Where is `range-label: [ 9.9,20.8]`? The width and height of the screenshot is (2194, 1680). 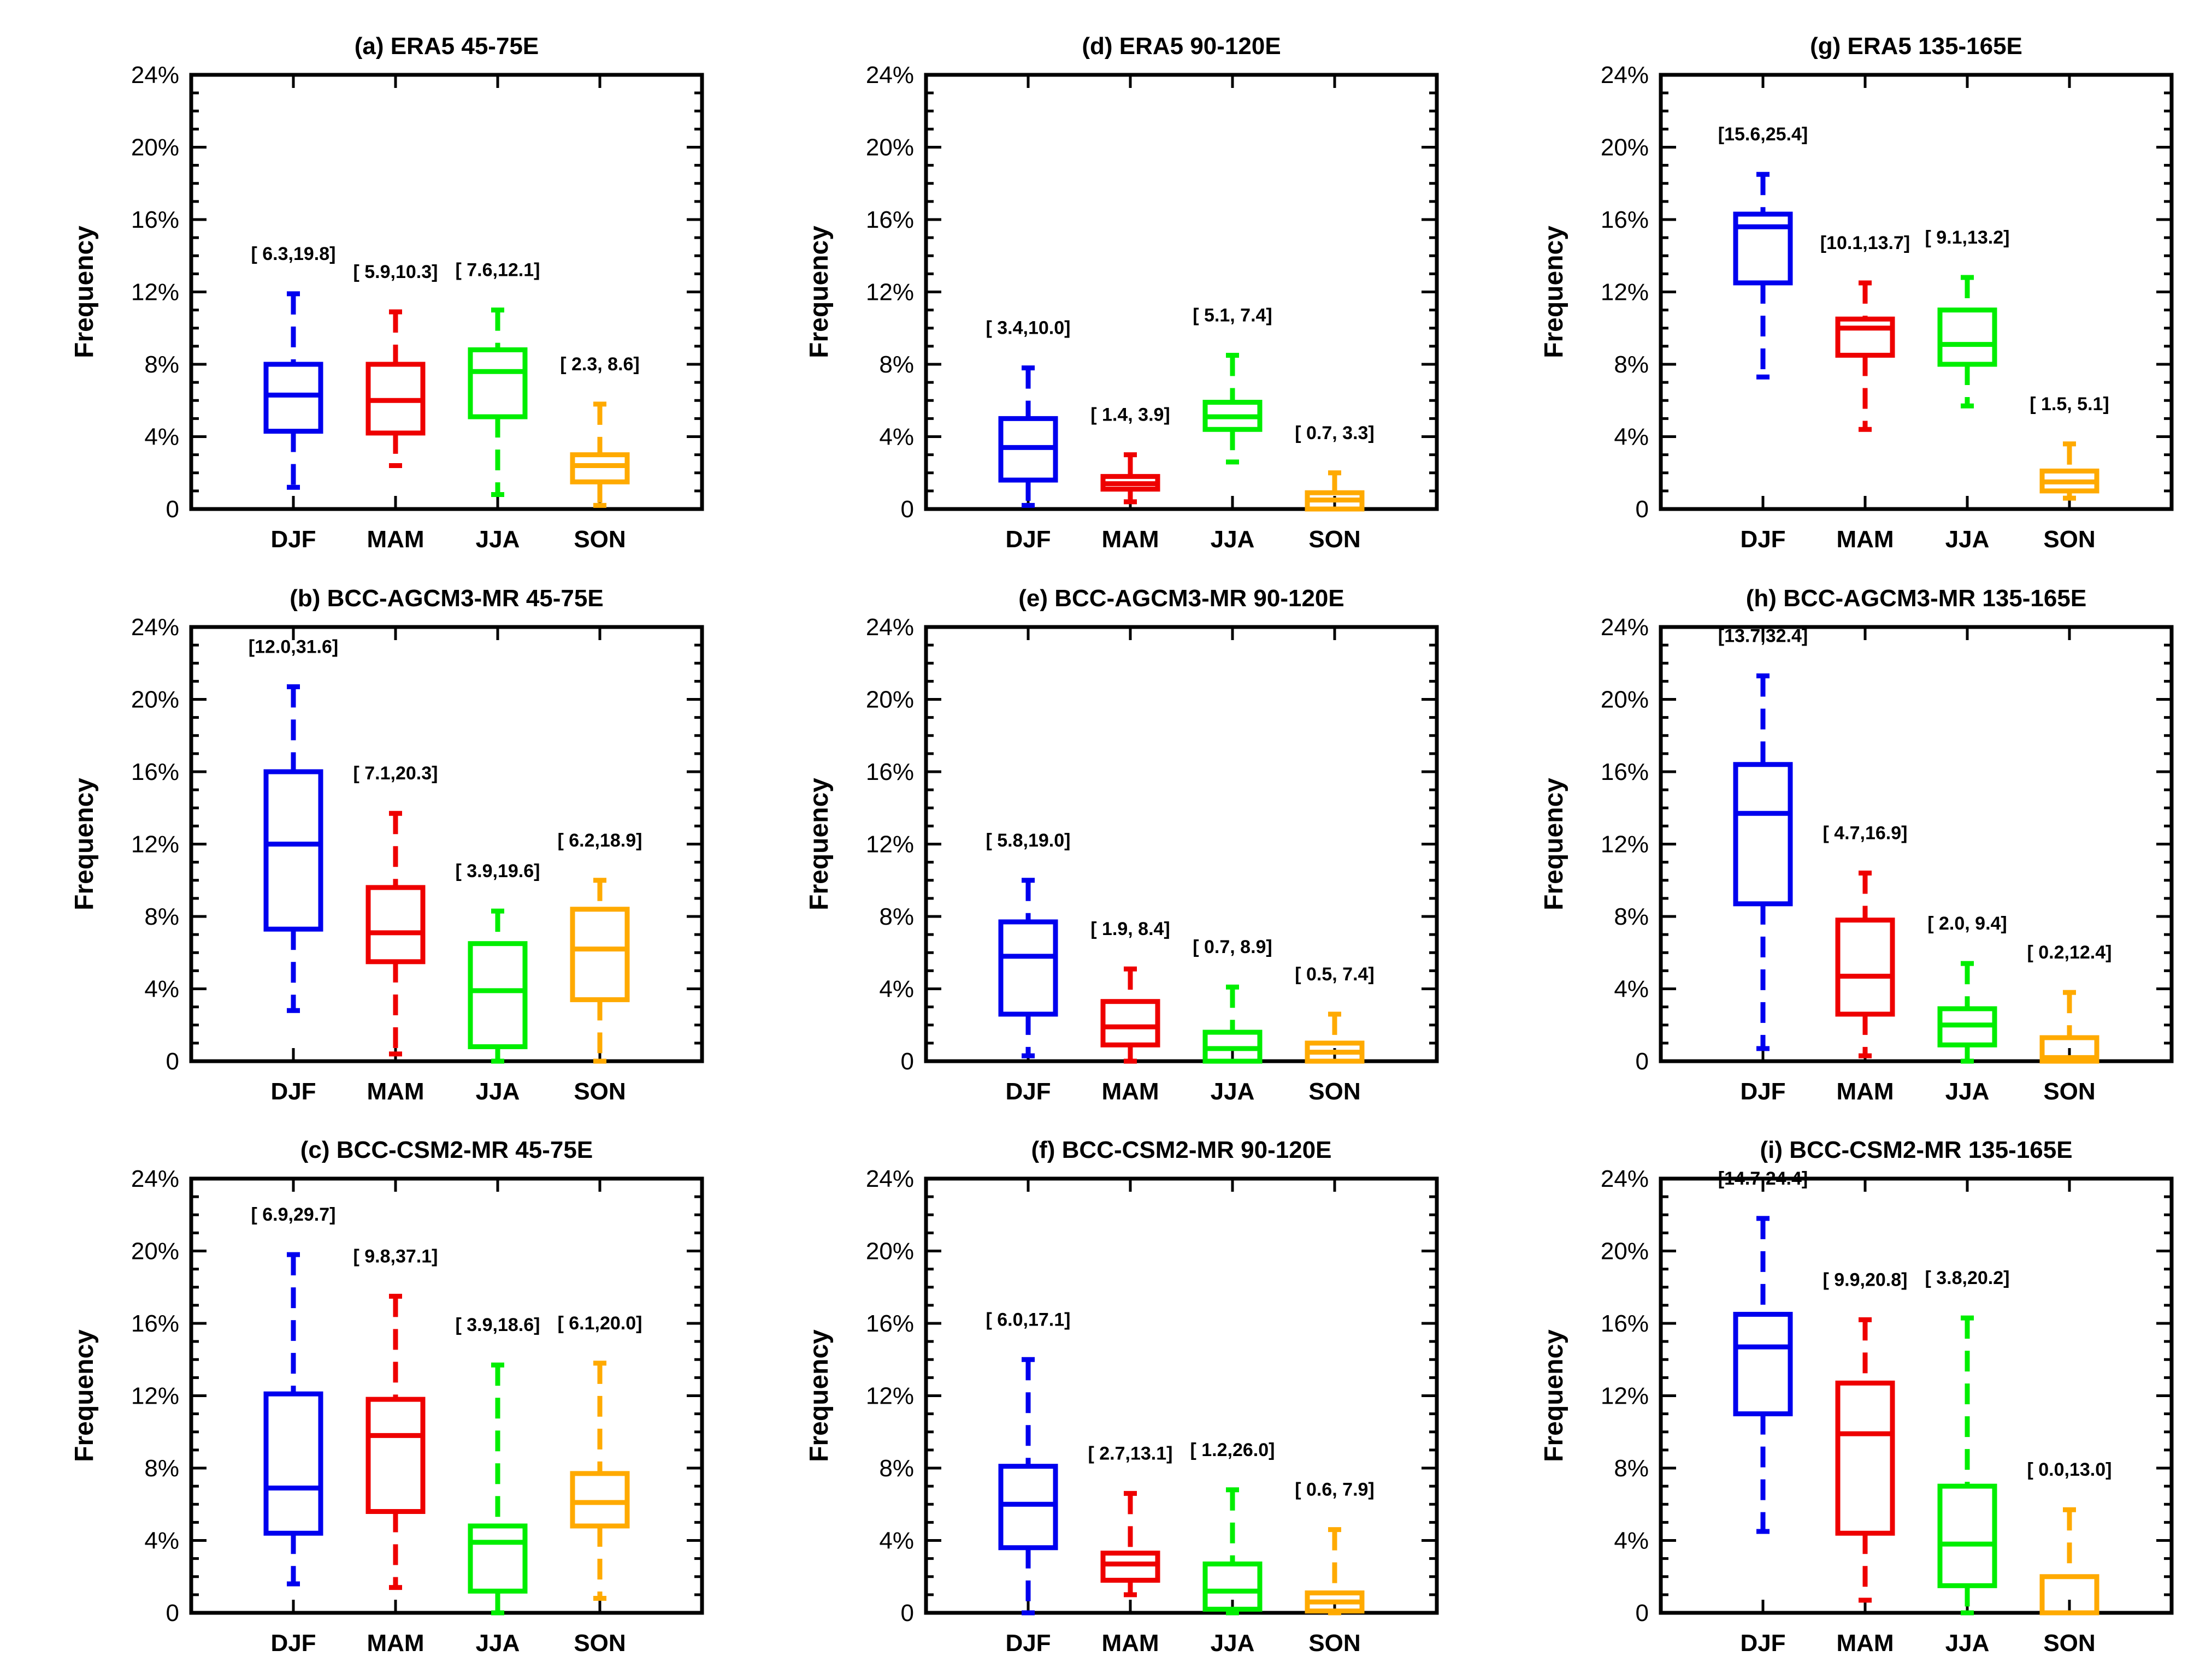
range-label: [ 9.9,20.8] is located at coordinates (1865, 1279).